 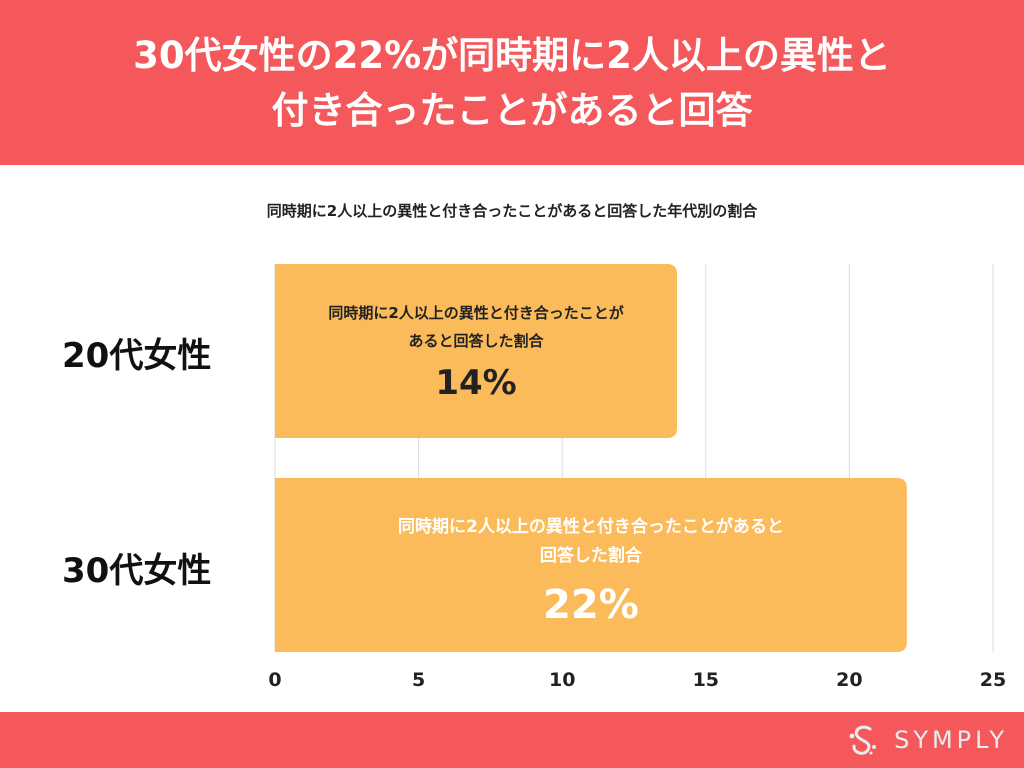 I want to click on page-title-line-1: 30代女性の22%が同時期に2人以上の異性と, so click(x=512, y=55).